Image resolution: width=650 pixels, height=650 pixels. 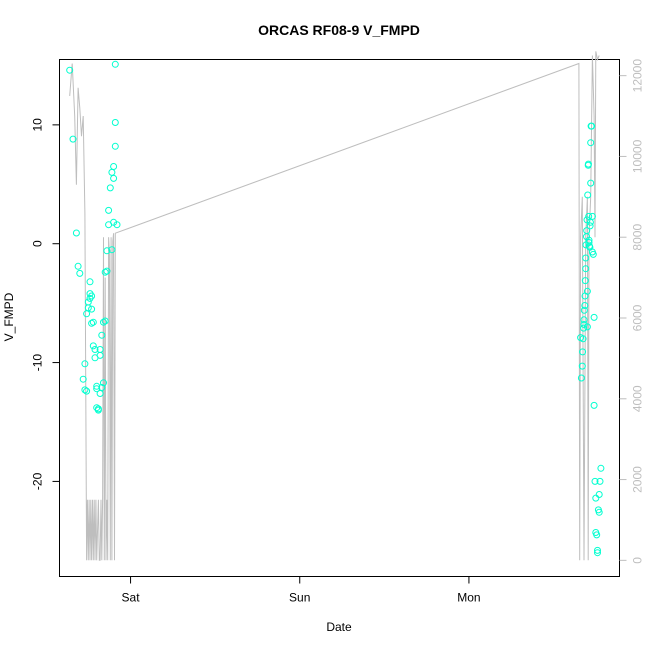 I want to click on y2-tick-label: 2000, so click(x=638, y=479).